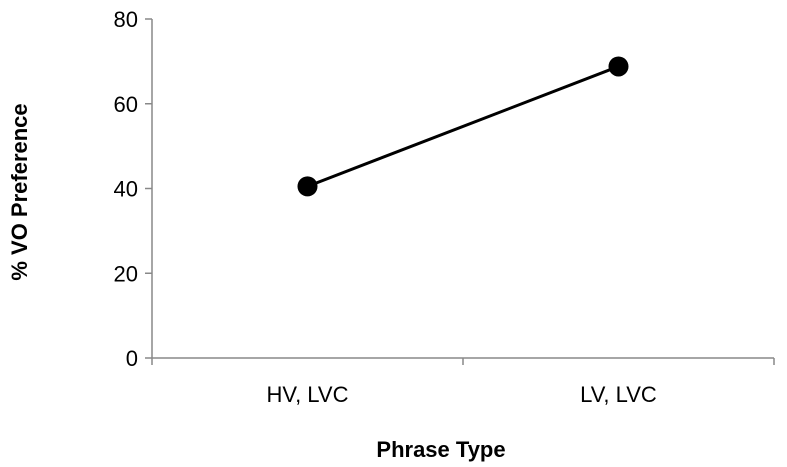 The image size is (787, 467). Describe the element at coordinates (618, 394) in the screenshot. I see `x-tick-label: LV, LVC` at that location.